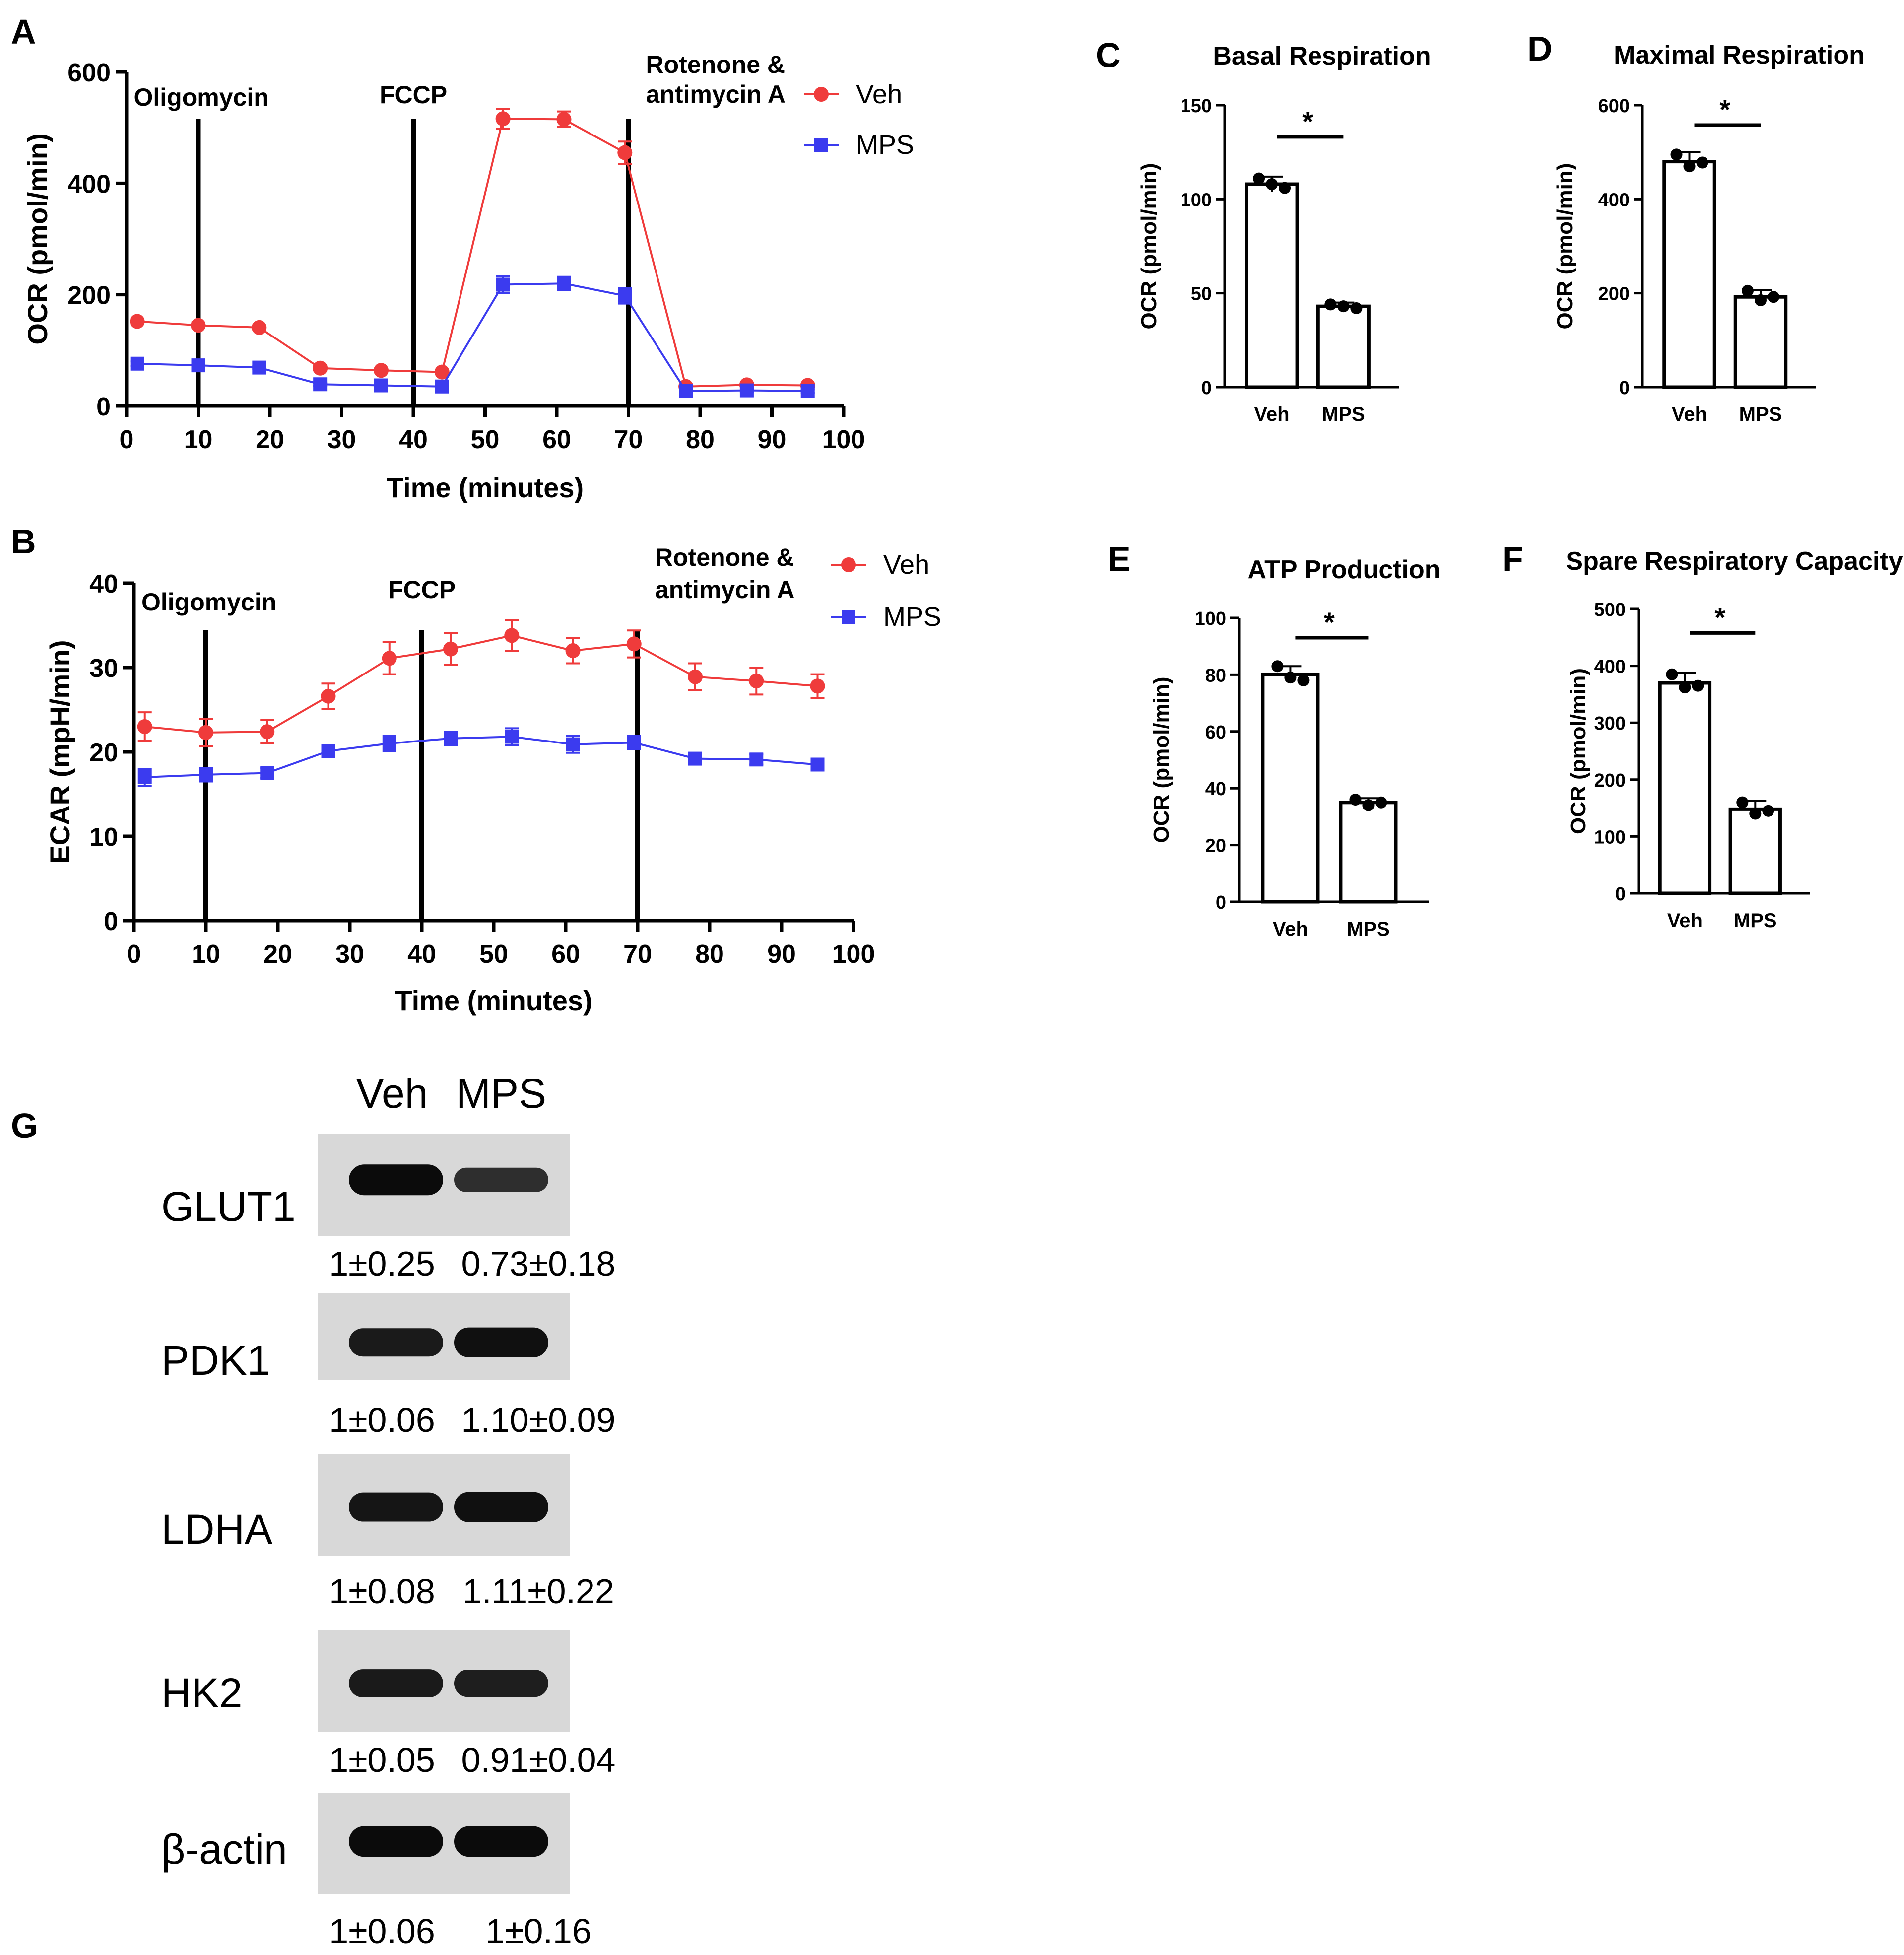 This screenshot has width=1904, height=1955. I want to click on chart-b-y-tick-label: 20, so click(103, 753).